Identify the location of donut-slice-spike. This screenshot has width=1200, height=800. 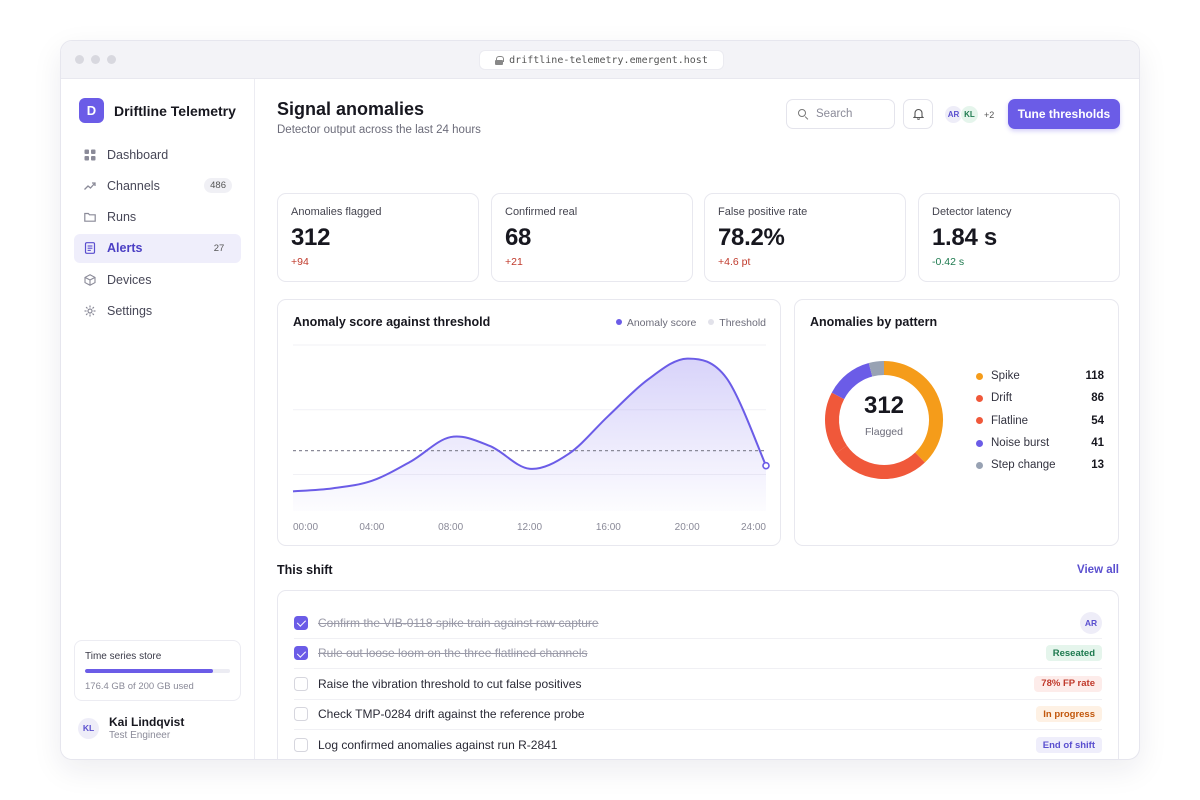
(913, 412).